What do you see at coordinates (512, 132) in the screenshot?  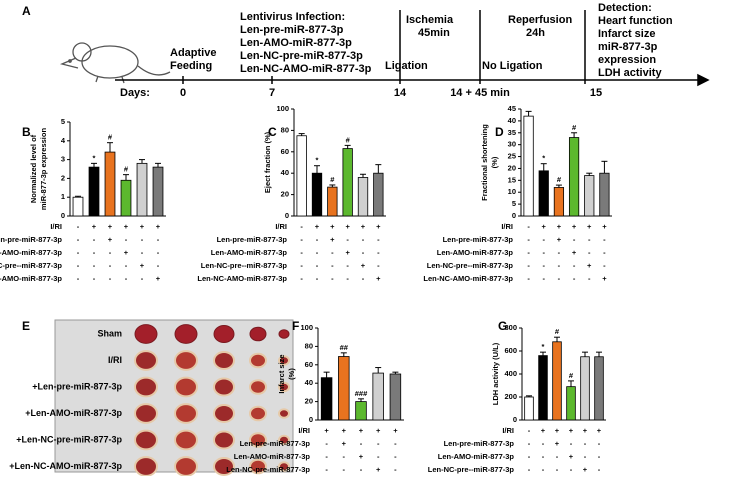 I see `y-tick-label: 35` at bounding box center [512, 132].